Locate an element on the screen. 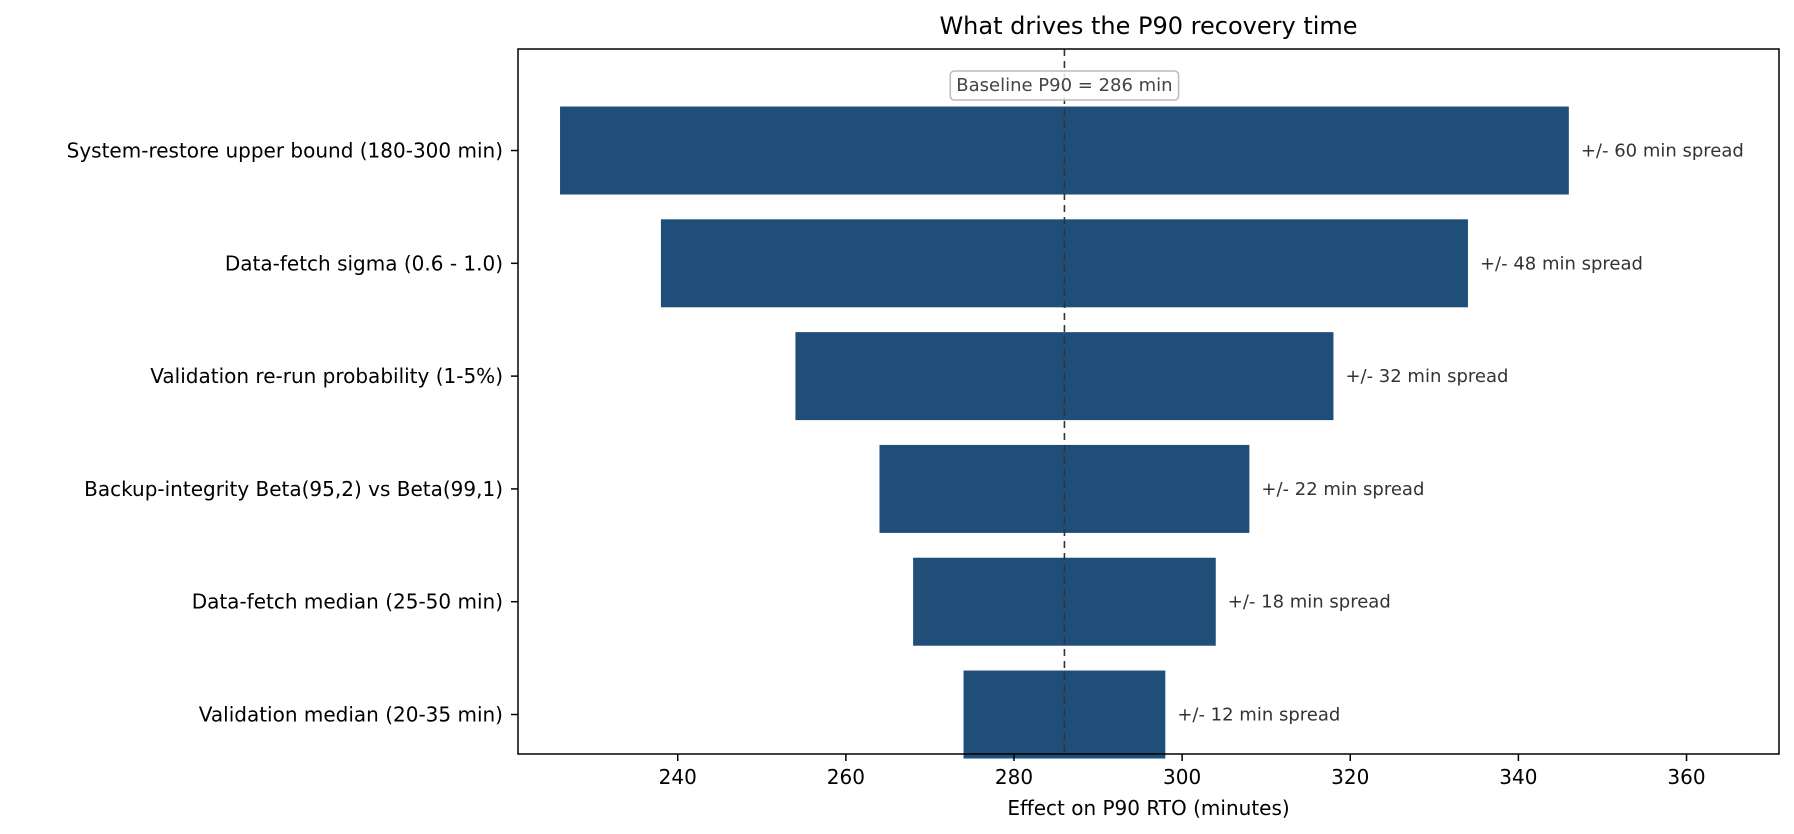 The image size is (1794, 834). spread-annotation: +/- 48 min spread is located at coordinates (1561, 263).